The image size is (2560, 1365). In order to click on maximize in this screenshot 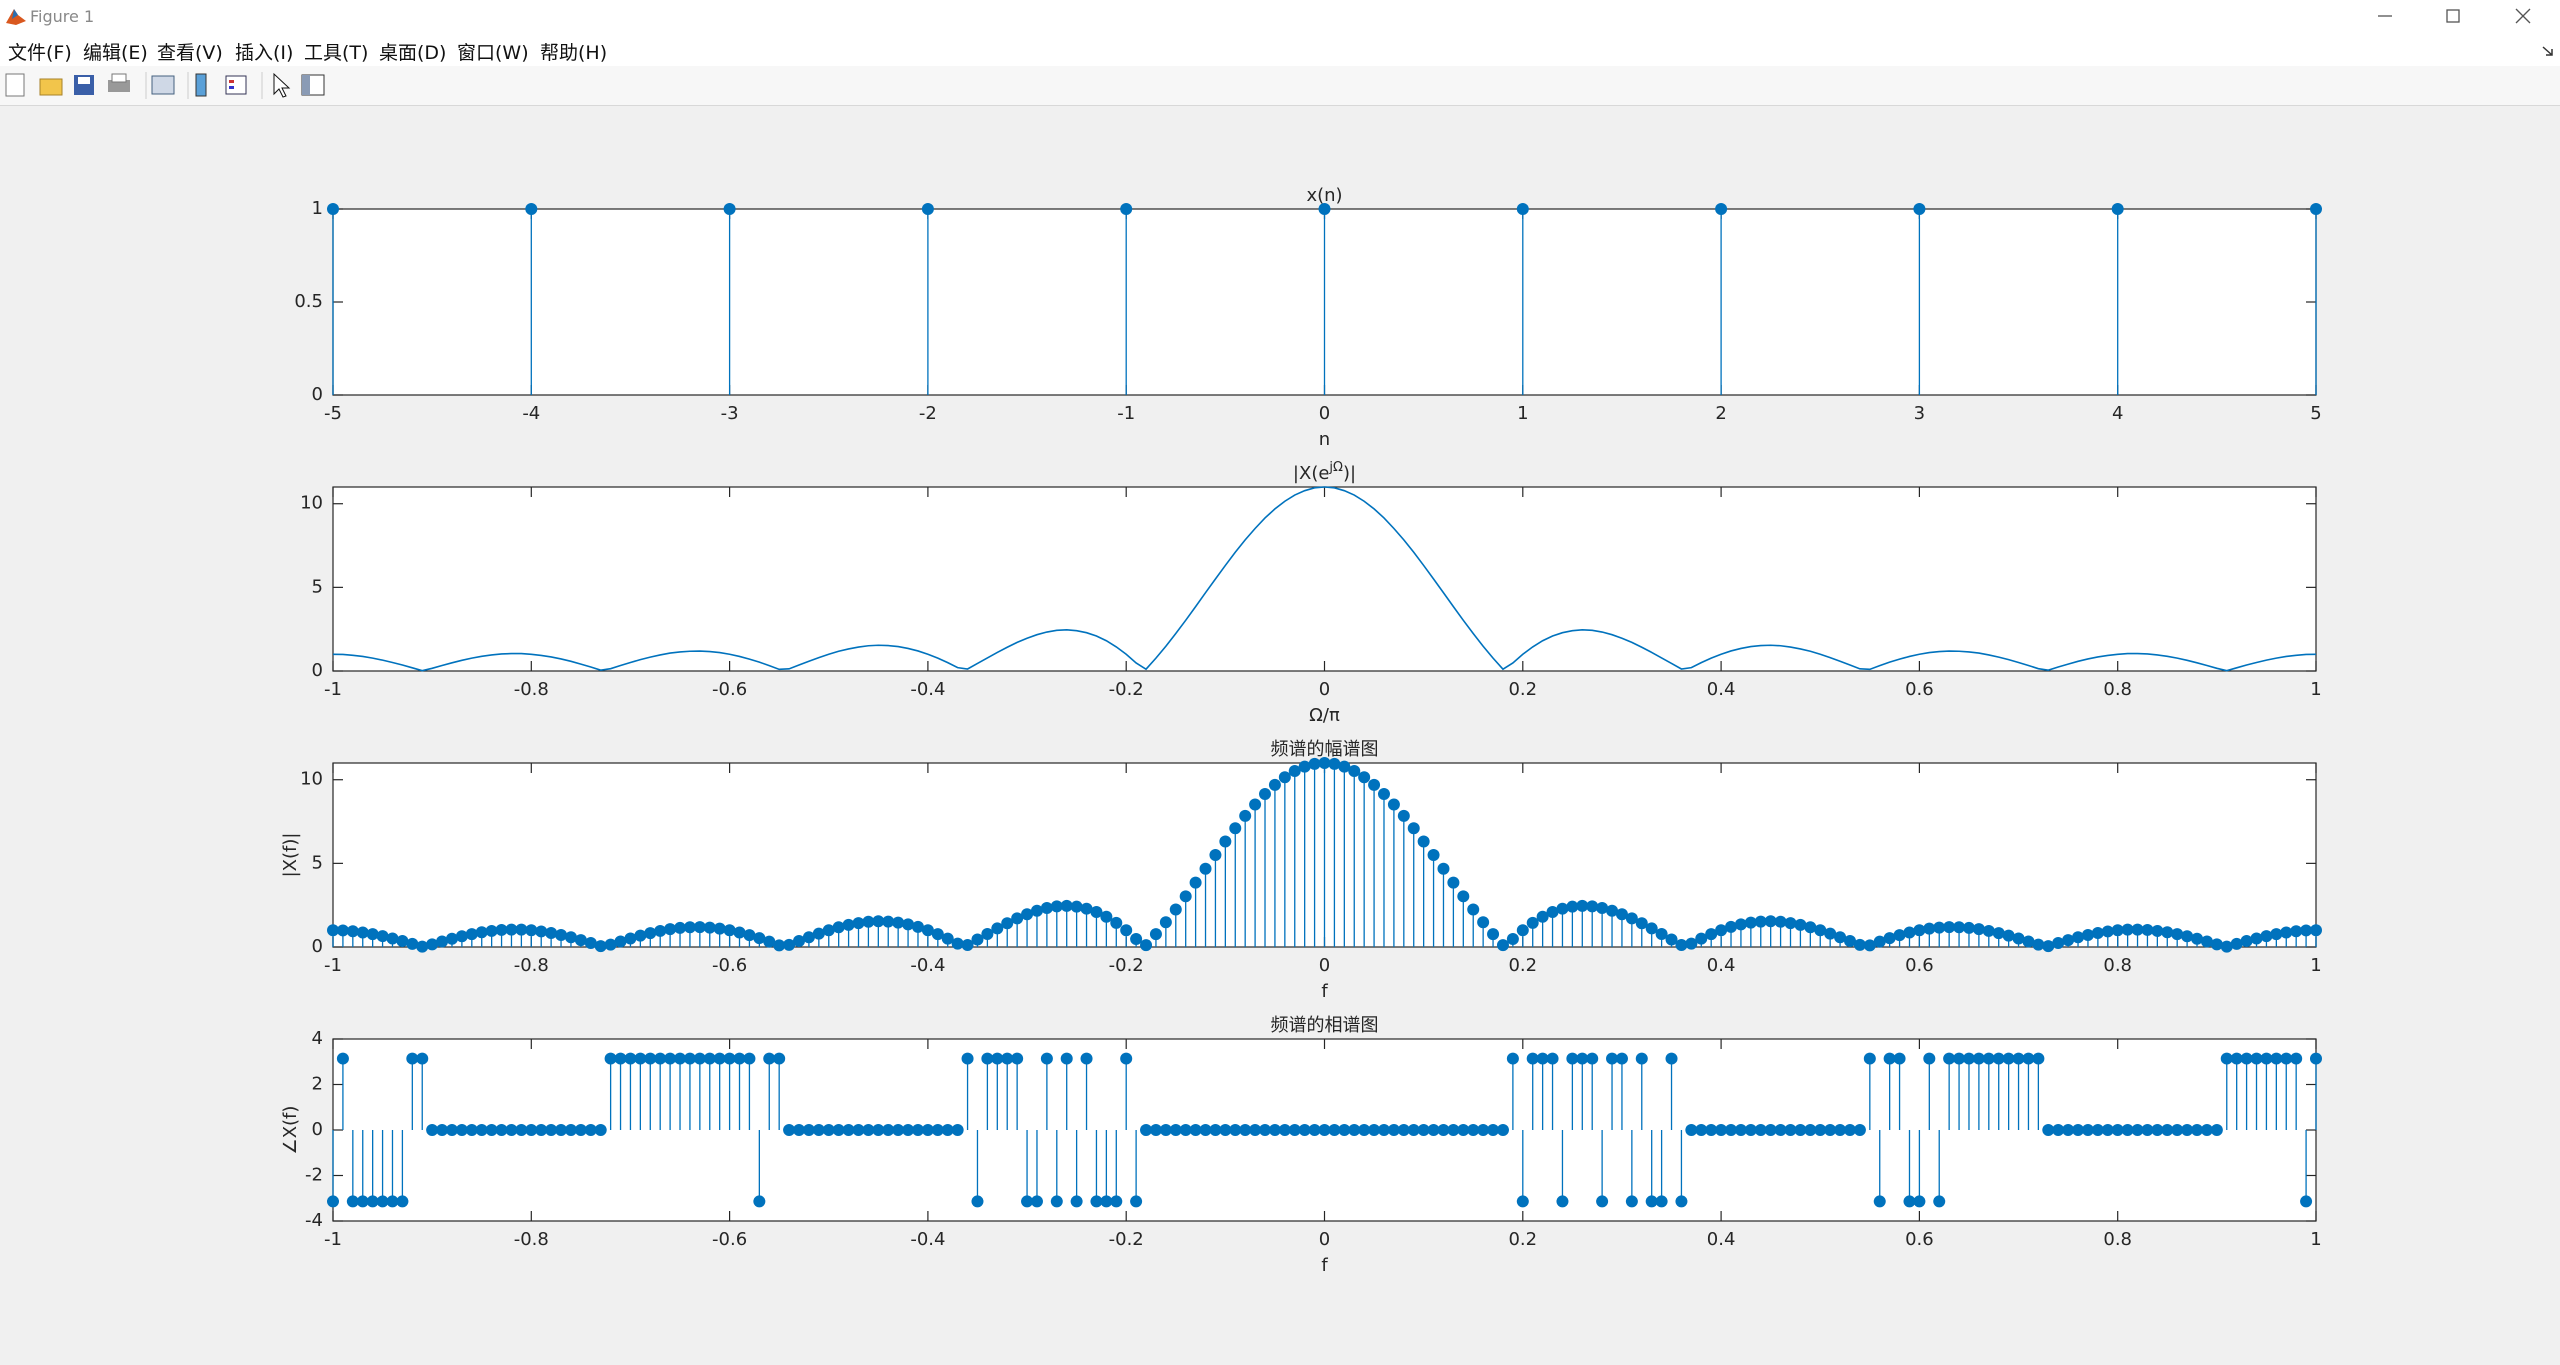, I will do `click(2453, 16)`.